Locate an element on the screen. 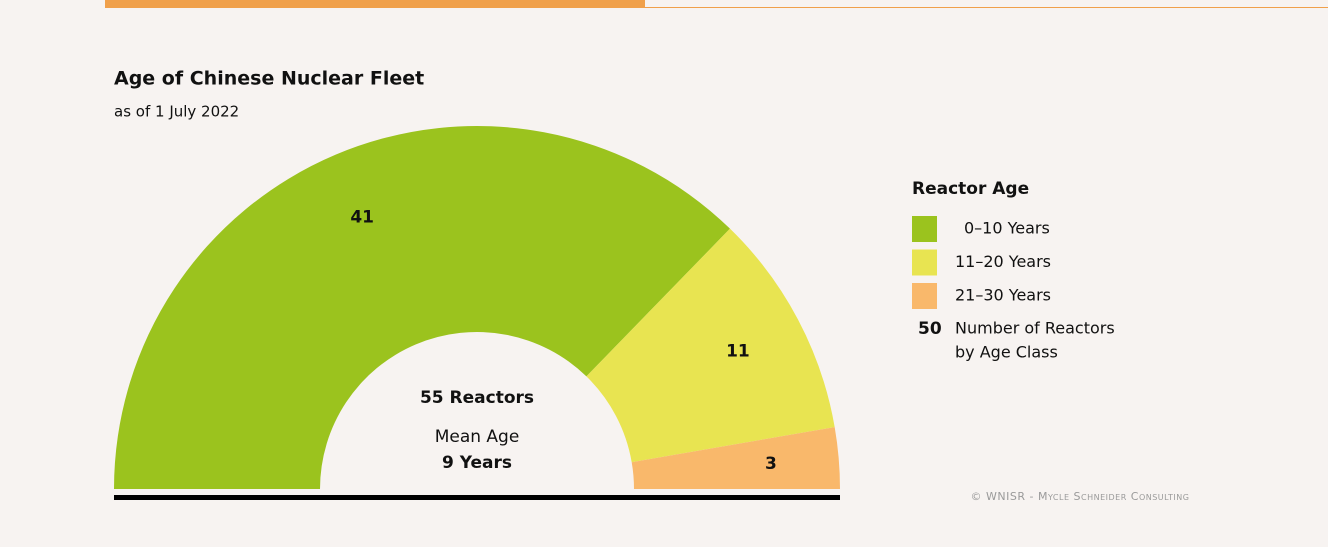  legend-label: 21–30 Years is located at coordinates (1003, 295).